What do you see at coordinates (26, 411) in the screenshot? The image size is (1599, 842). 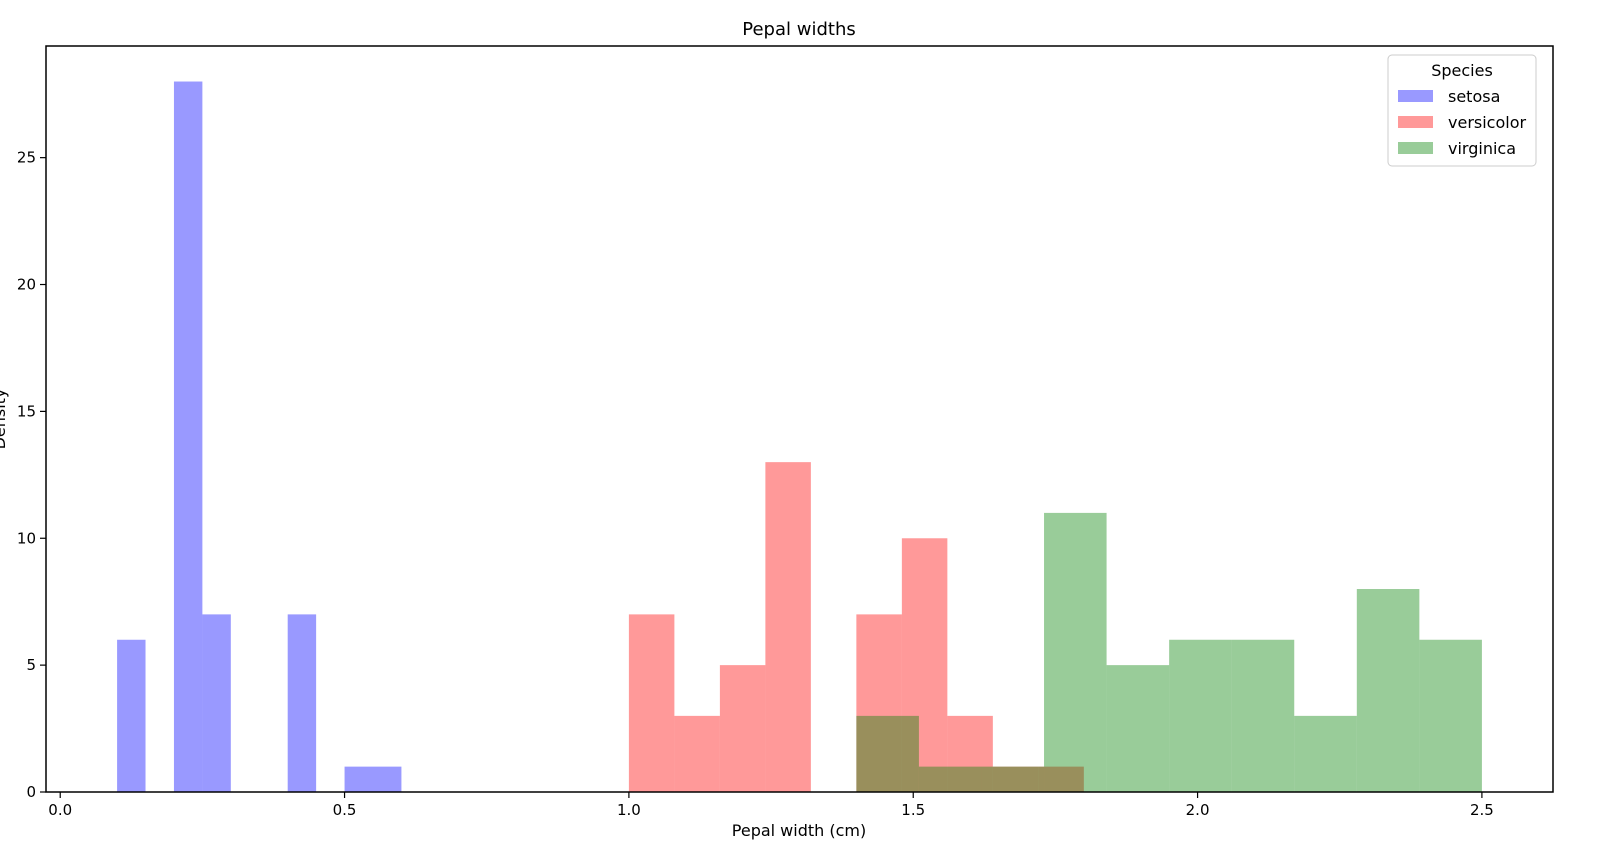 I see `y-tick-label: 15` at bounding box center [26, 411].